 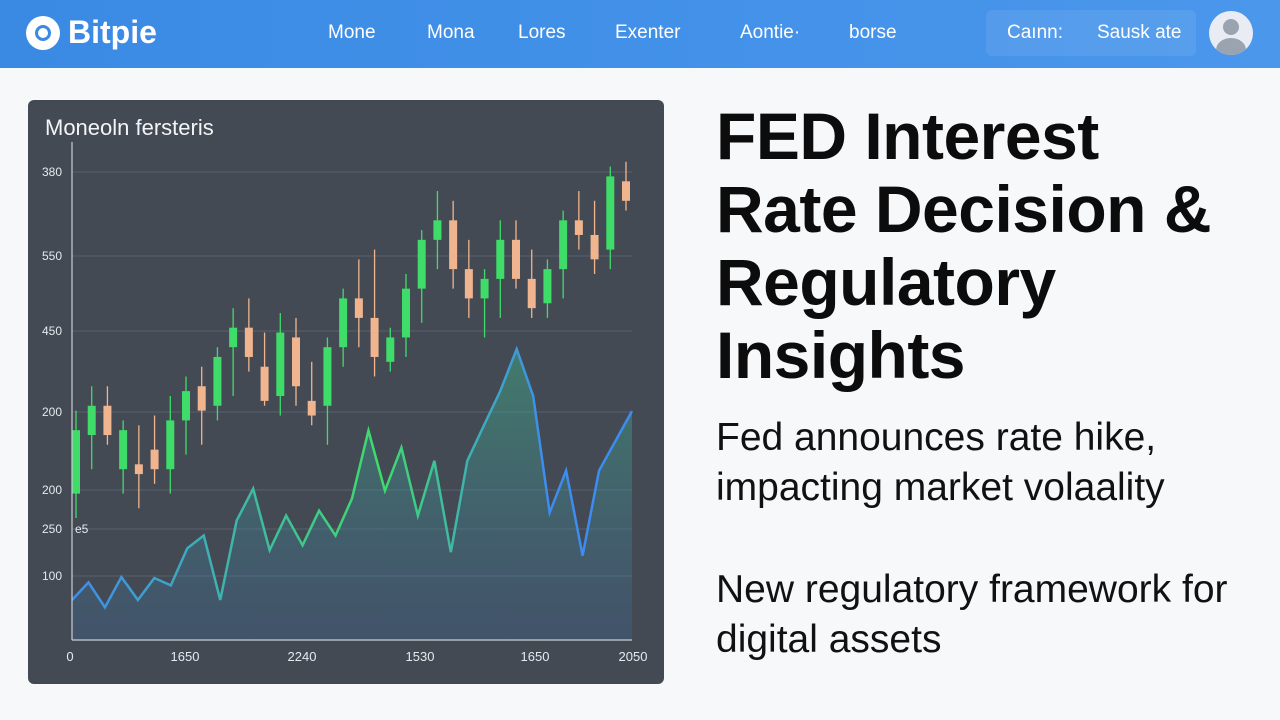 What do you see at coordinates (542, 32) in the screenshot?
I see `nav-item: Lores` at bounding box center [542, 32].